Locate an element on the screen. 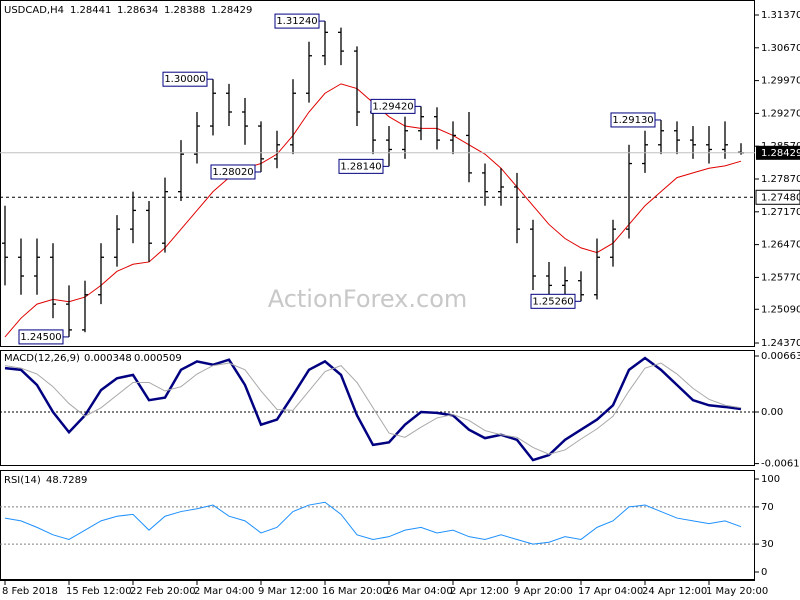  y-tick-label: 30 is located at coordinates (767, 544).